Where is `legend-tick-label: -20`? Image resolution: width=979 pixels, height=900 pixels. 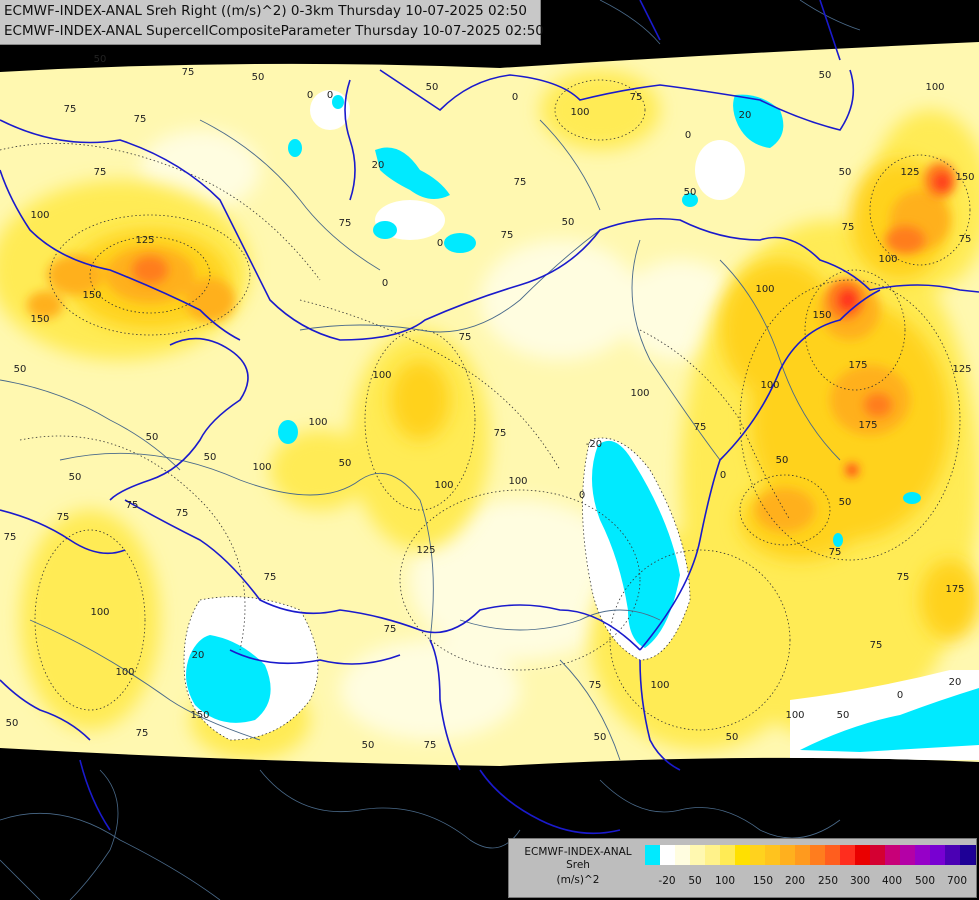
legend-tick-label: -20 is located at coordinates (667, 881).